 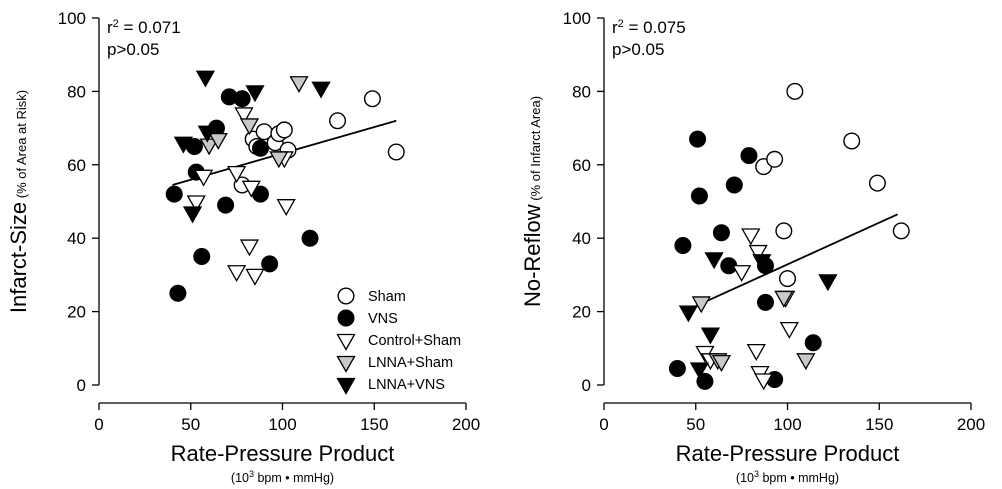 I want to click on panel-2-x-tick-label: 100, so click(x=787, y=424).